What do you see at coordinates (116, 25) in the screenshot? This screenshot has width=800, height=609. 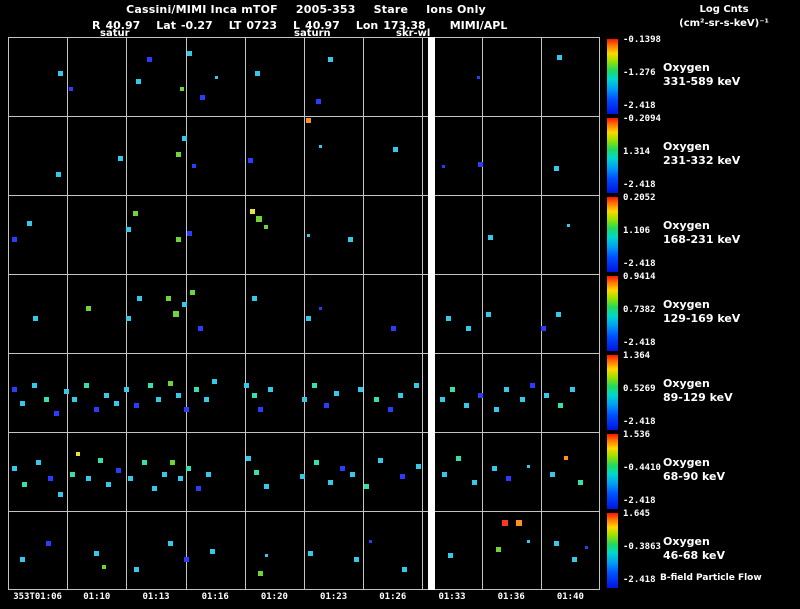 I see `ephemeris-pair: R 40.97` at bounding box center [116, 25].